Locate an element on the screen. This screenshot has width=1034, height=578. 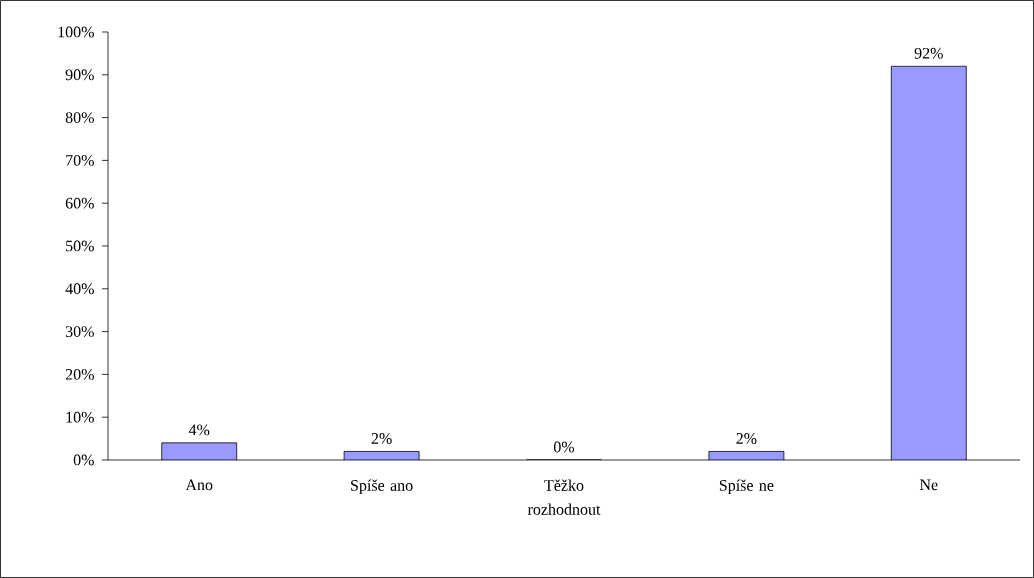
y-tick-label: 60% is located at coordinates (79, 203).